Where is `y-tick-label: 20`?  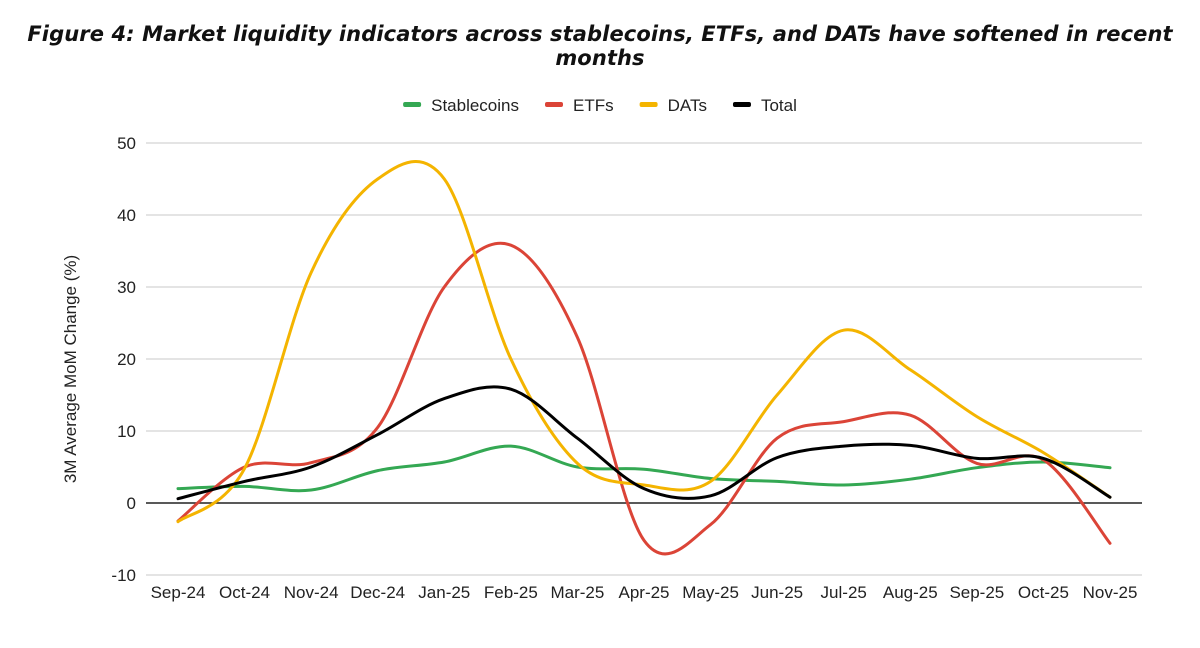
y-tick-label: 20 is located at coordinates (126, 359).